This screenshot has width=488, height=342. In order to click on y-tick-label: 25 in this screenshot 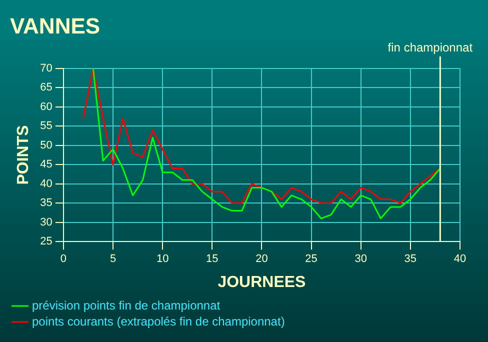, I will do `click(46, 242)`.